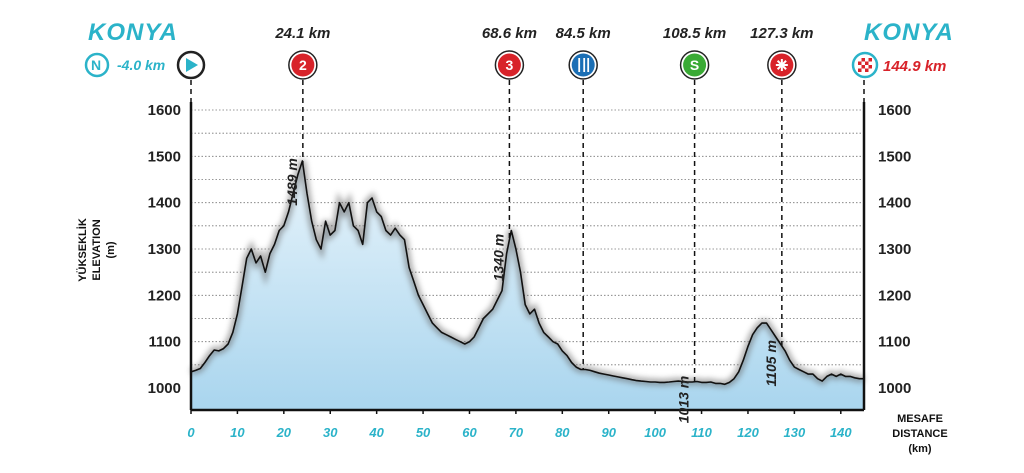 This screenshot has width=1024, height=473. Describe the element at coordinates (237, 432) in the screenshot. I see `x-tick-label: 10` at that location.